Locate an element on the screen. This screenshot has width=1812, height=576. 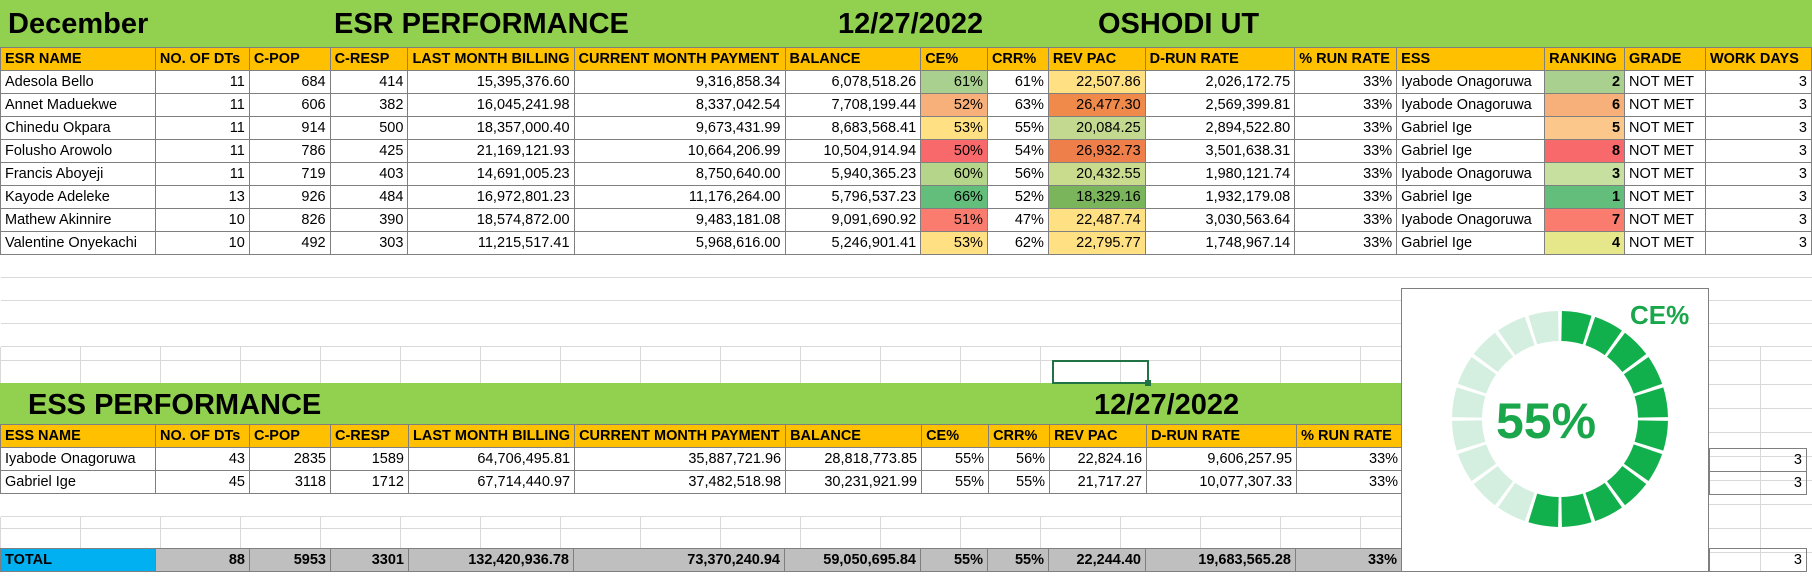
esr-cell: 303 is located at coordinates (369, 243).